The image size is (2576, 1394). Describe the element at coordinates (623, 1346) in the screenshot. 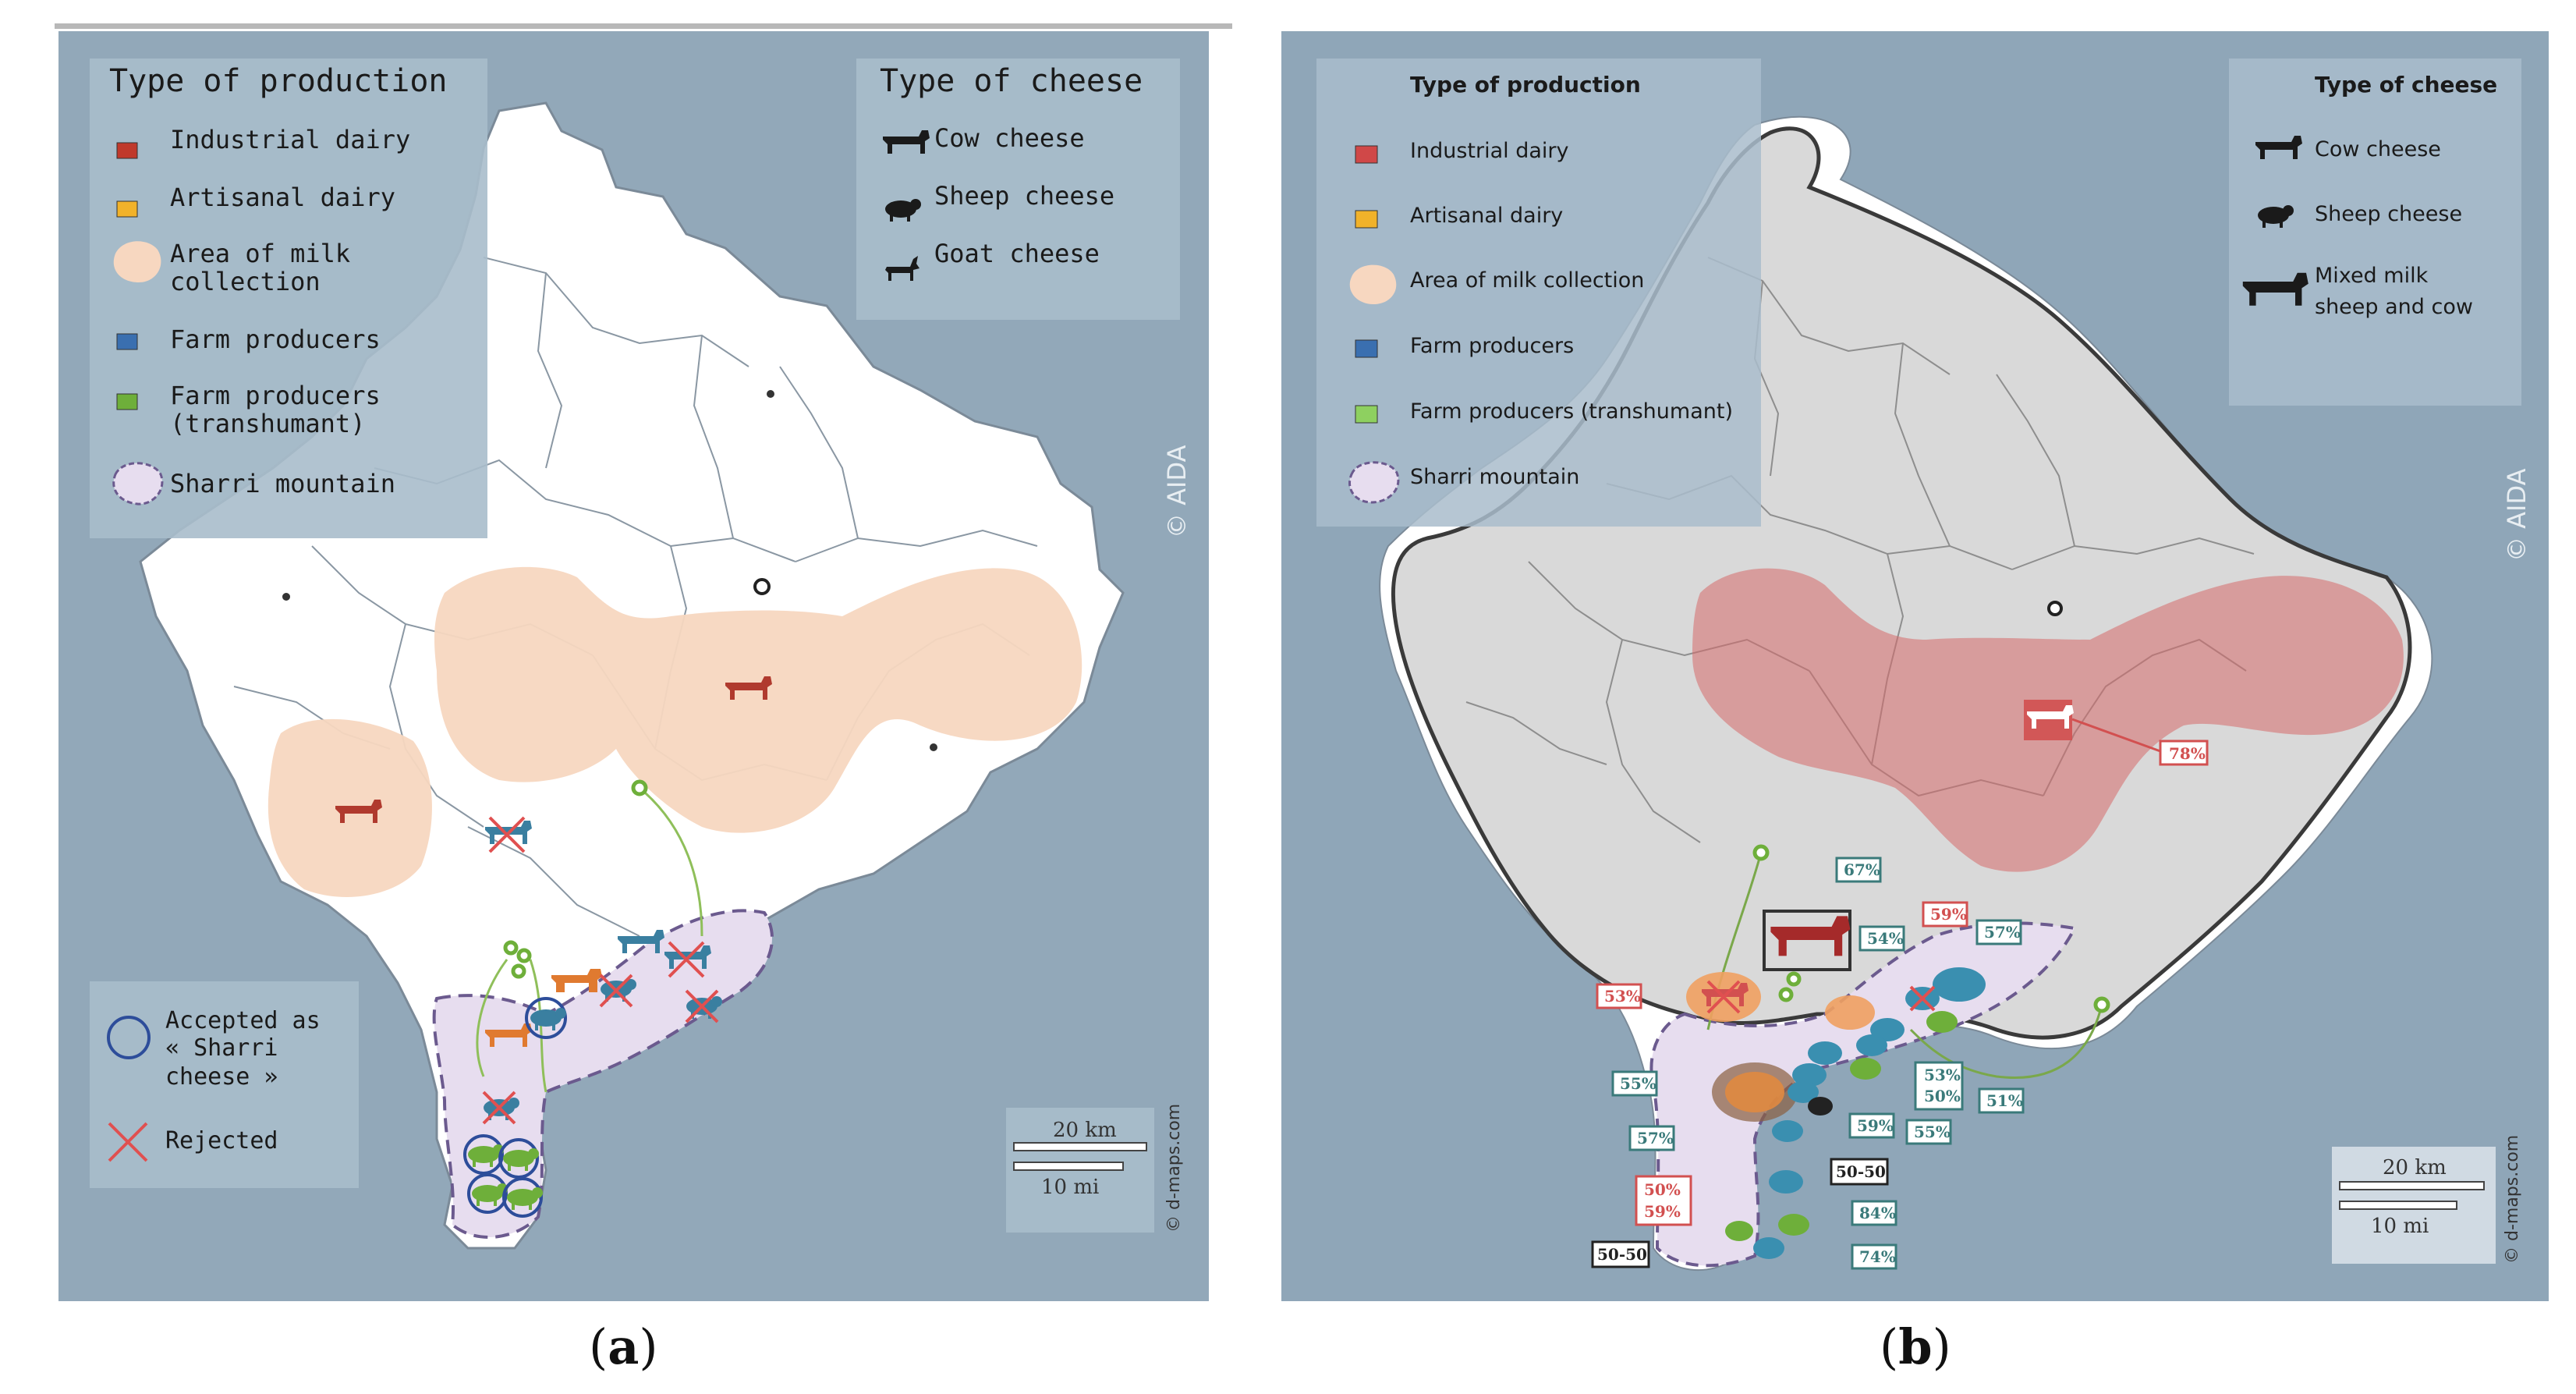

I see `caption-a: (a)` at that location.